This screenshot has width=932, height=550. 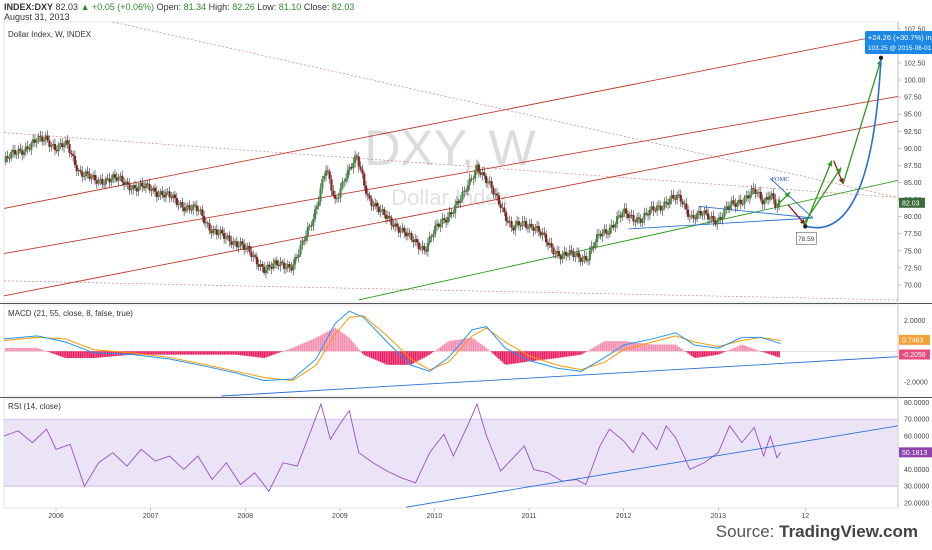 I want to click on signal-value-label: -0.2058, so click(x=914, y=355).